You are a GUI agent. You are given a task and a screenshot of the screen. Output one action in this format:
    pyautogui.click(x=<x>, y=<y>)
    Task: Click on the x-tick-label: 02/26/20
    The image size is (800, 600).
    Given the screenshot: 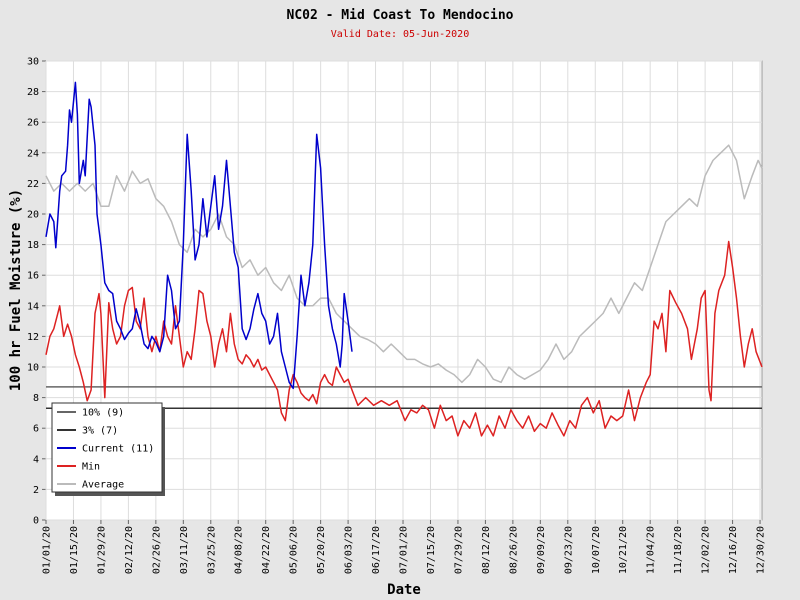 What is the action you would take?
    pyautogui.click(x=156, y=550)
    